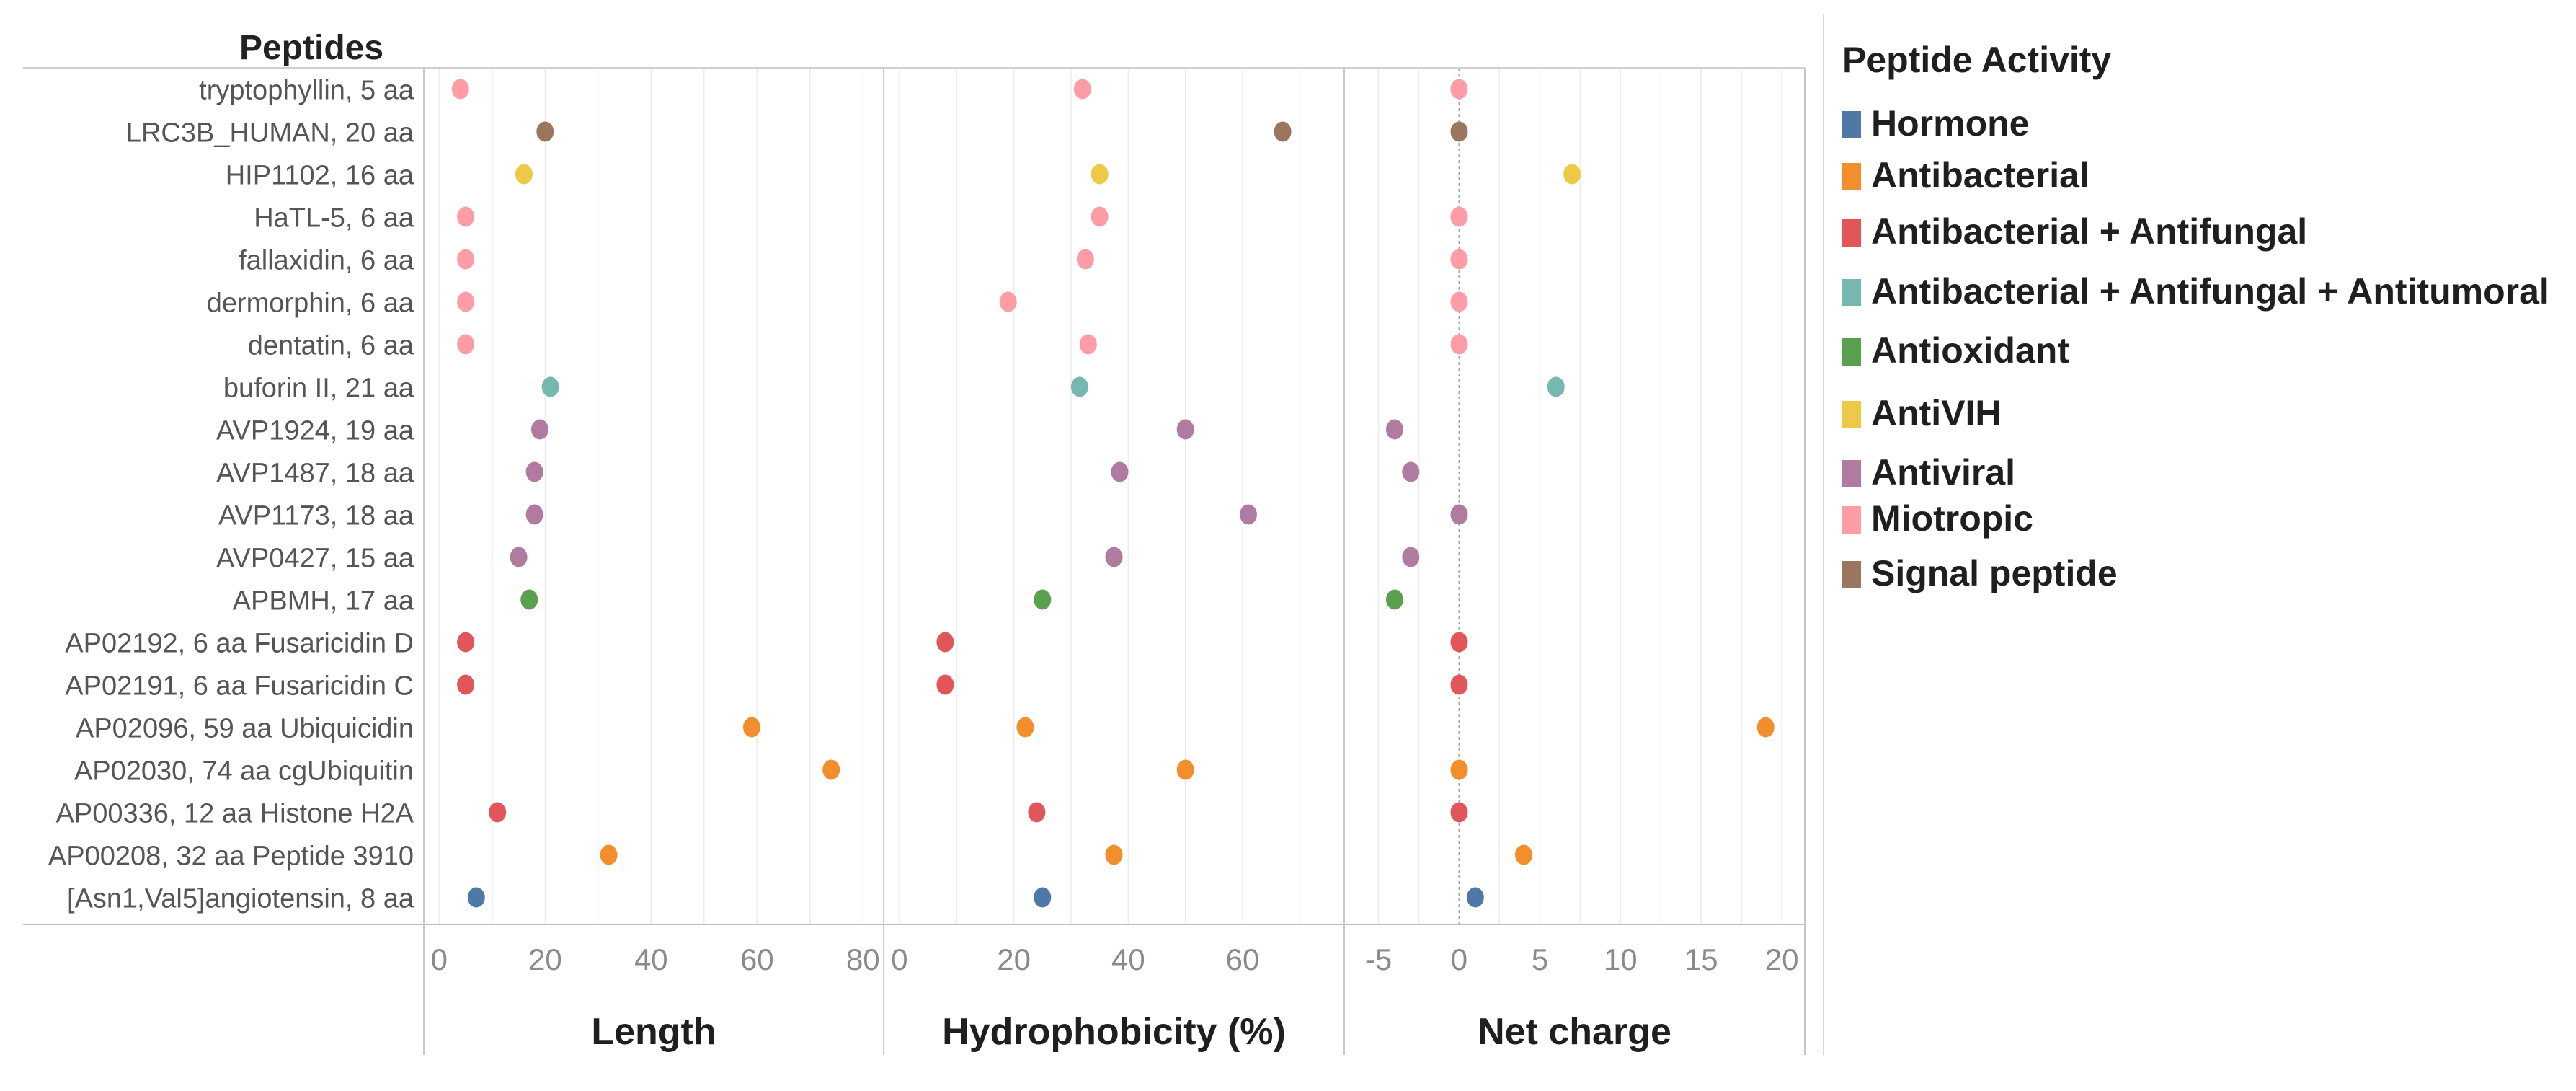  What do you see at coordinates (311, 48) in the screenshot?
I see `chart-title: Peptides` at bounding box center [311, 48].